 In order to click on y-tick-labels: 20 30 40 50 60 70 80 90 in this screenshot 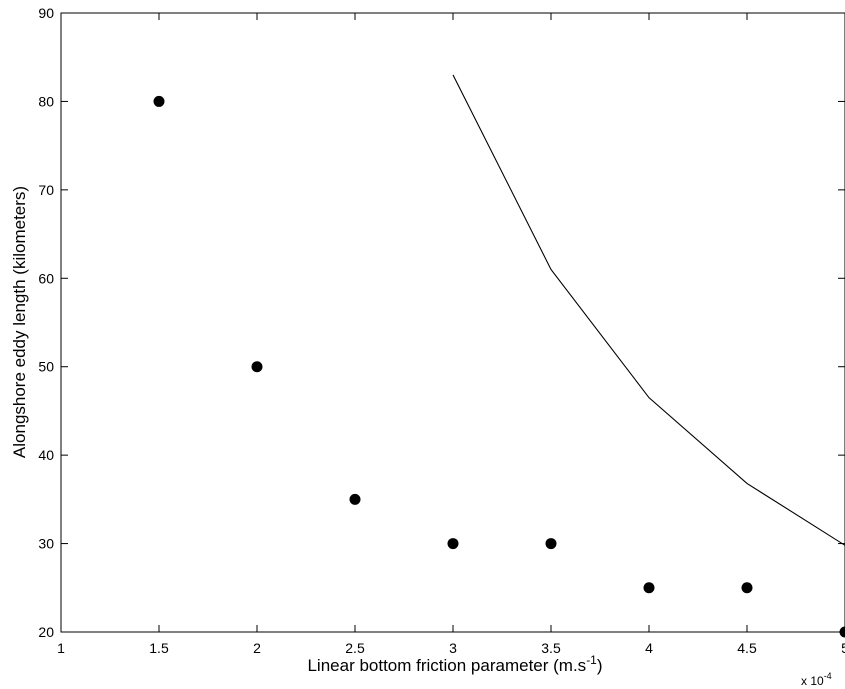, I will do `click(46, 322)`.